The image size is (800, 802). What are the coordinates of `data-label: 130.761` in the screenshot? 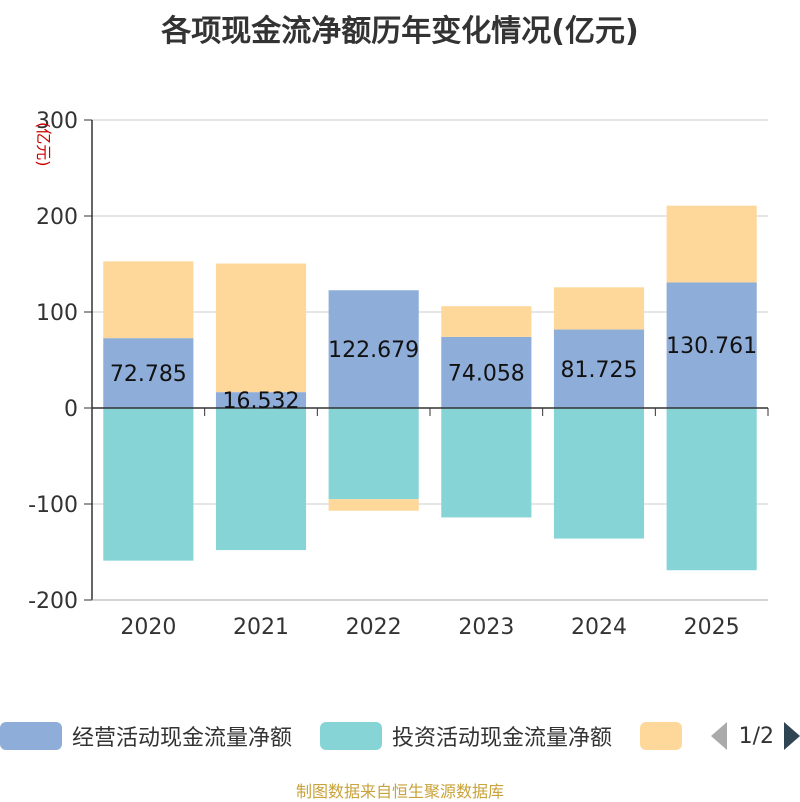 It's located at (711, 346).